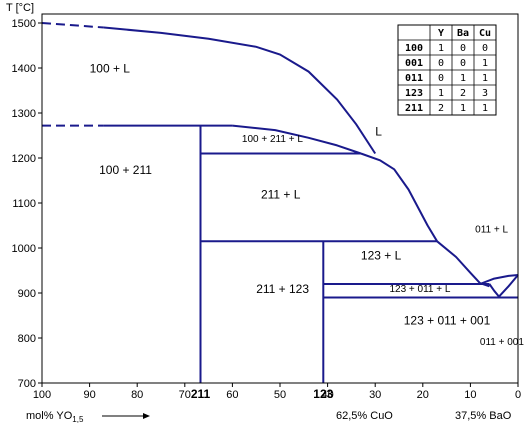 Image resolution: width=527 pixels, height=426 pixels. What do you see at coordinates (423, 395) in the screenshot?
I see `x-tick-label: 20` at bounding box center [423, 395].